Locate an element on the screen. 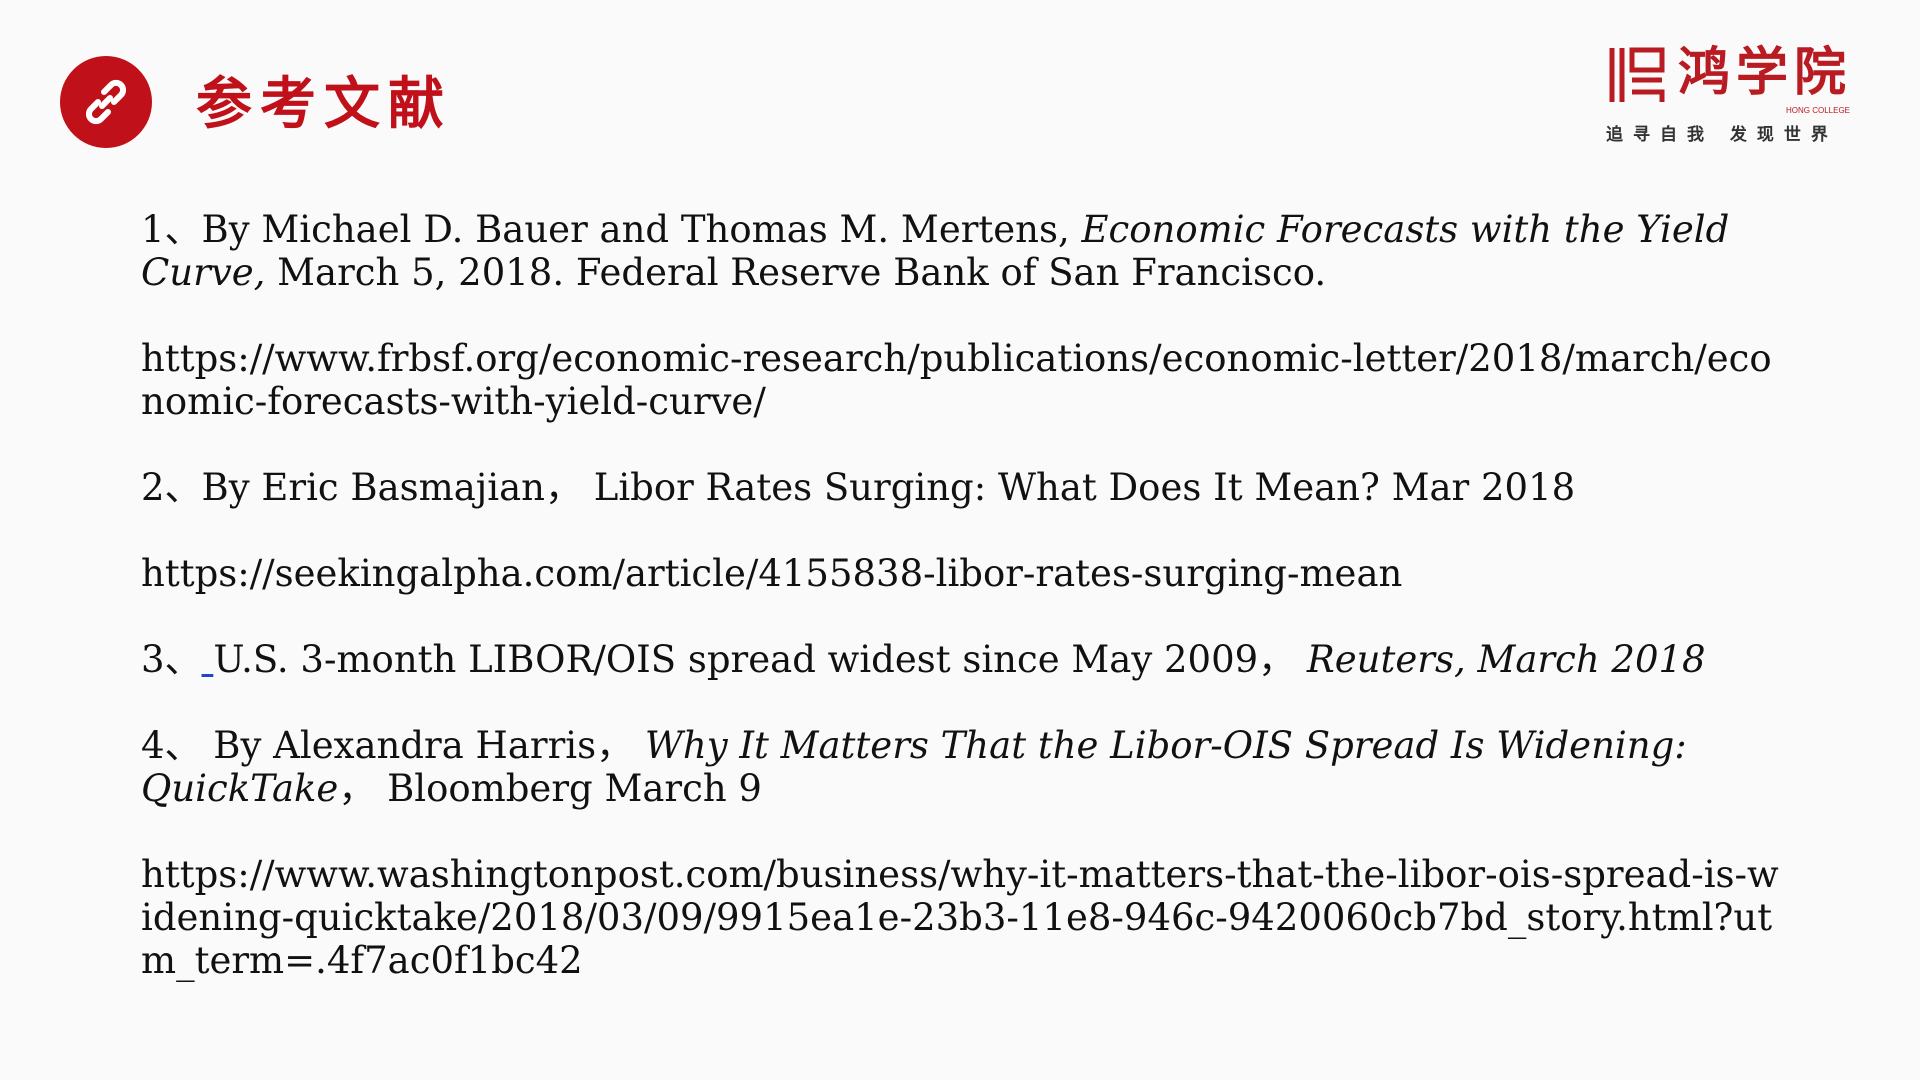 The width and height of the screenshot is (1920, 1080). link-icon is located at coordinates (106, 102).